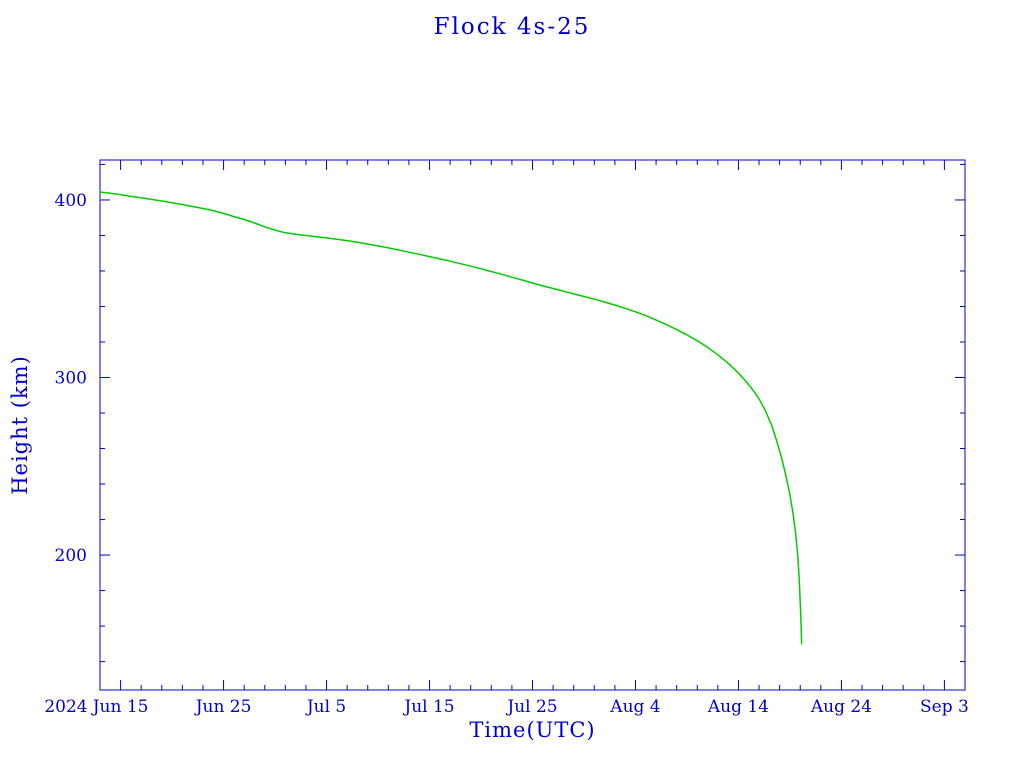  I want to click on x-tick-label: Aug 24, so click(841, 707).